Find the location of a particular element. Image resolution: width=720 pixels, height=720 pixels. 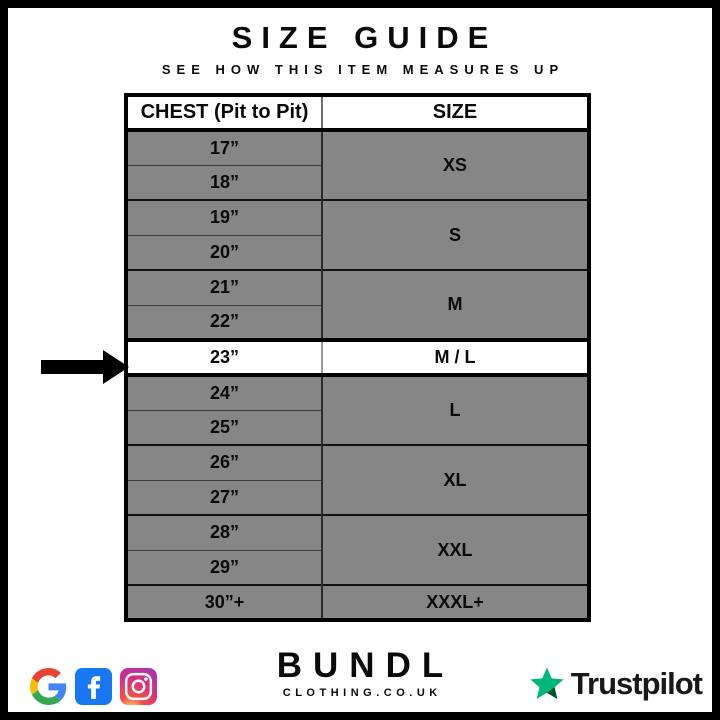

chest-cell: 26” is located at coordinates (224, 462).